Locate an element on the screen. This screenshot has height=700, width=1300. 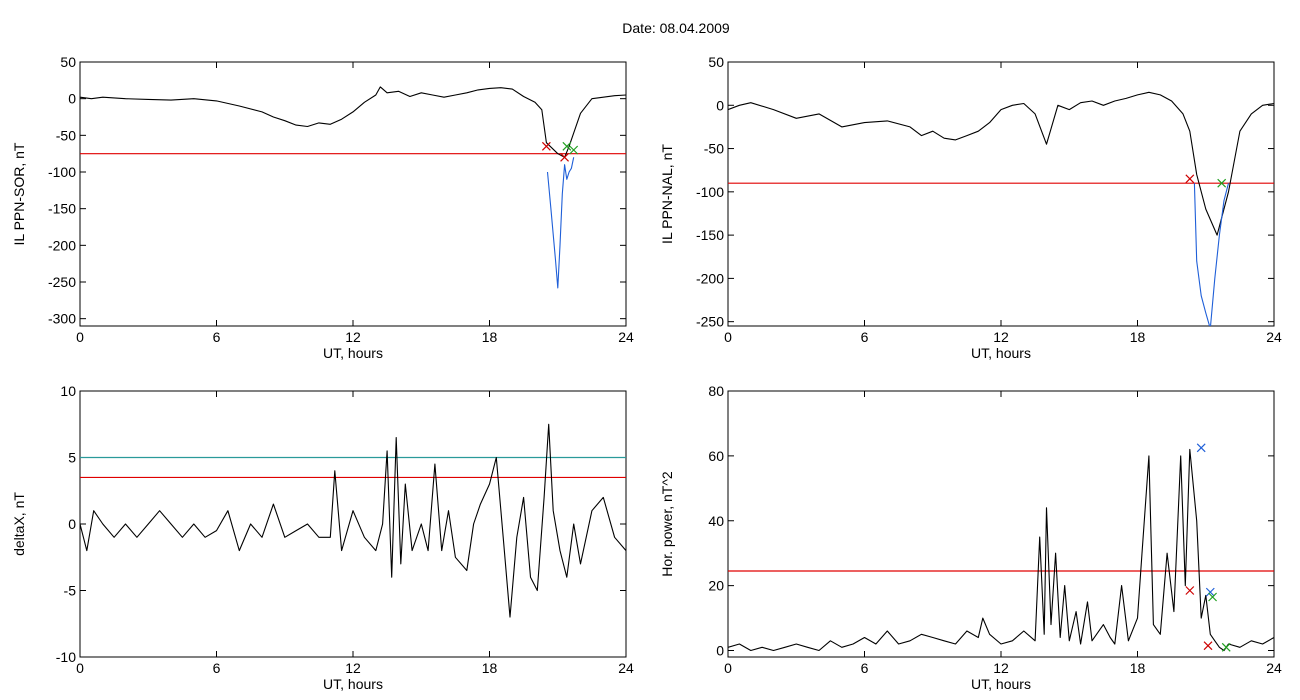
y-tick-label: 20 is located at coordinates (716, 586).